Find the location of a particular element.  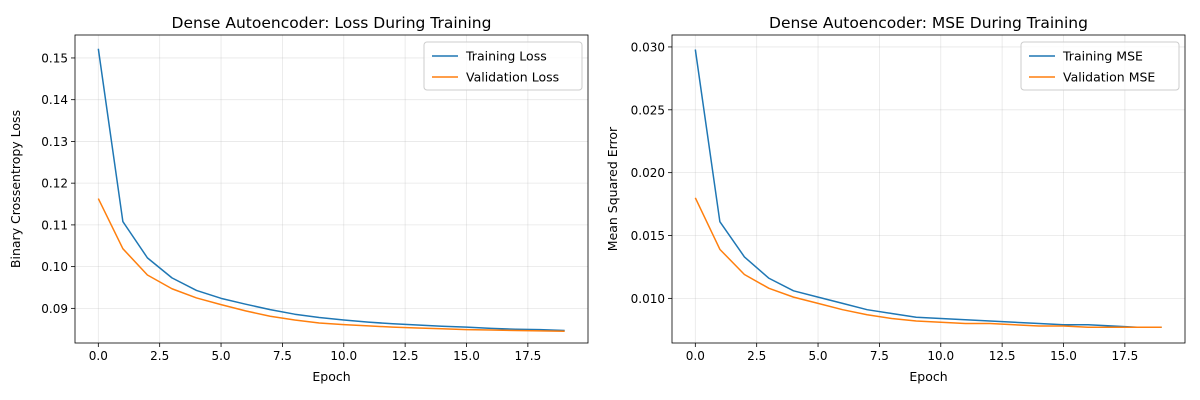

chart-1-xlabel: Epoch is located at coordinates (331, 376).